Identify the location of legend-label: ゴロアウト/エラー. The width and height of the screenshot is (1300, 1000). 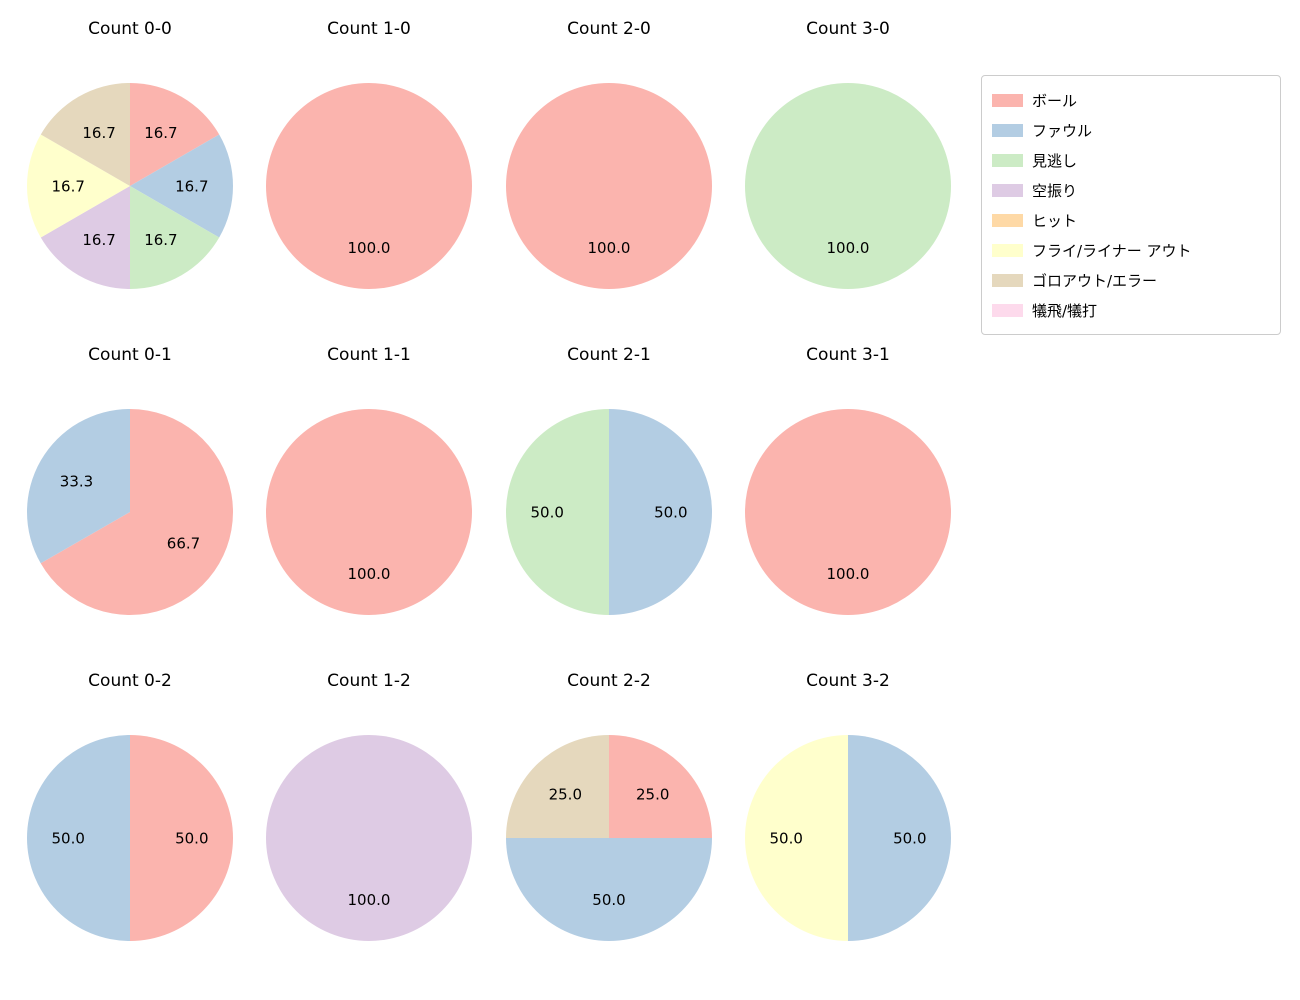
(1095, 280).